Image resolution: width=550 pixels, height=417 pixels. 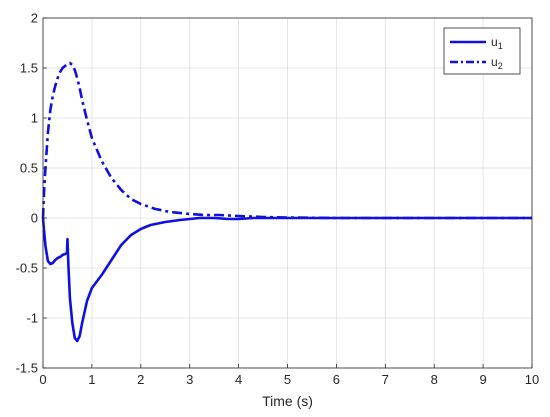 What do you see at coordinates (34, 118) in the screenshot?
I see `y-tick-label: 1` at bounding box center [34, 118].